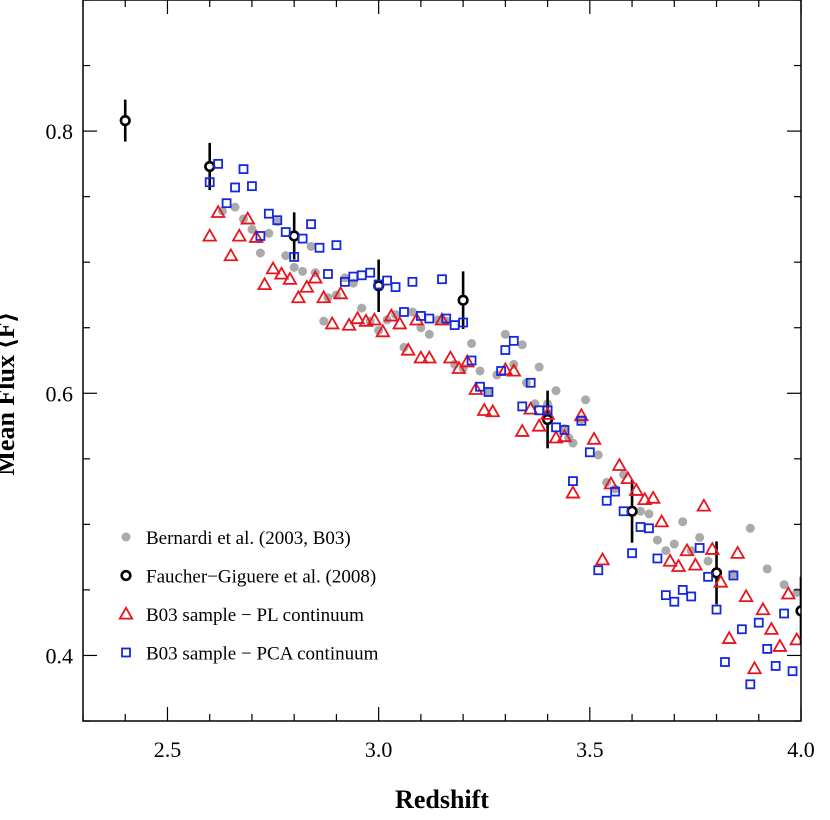  What do you see at coordinates (255, 615) in the screenshot?
I see `legend-label: B03 sample − PL continuum` at bounding box center [255, 615].